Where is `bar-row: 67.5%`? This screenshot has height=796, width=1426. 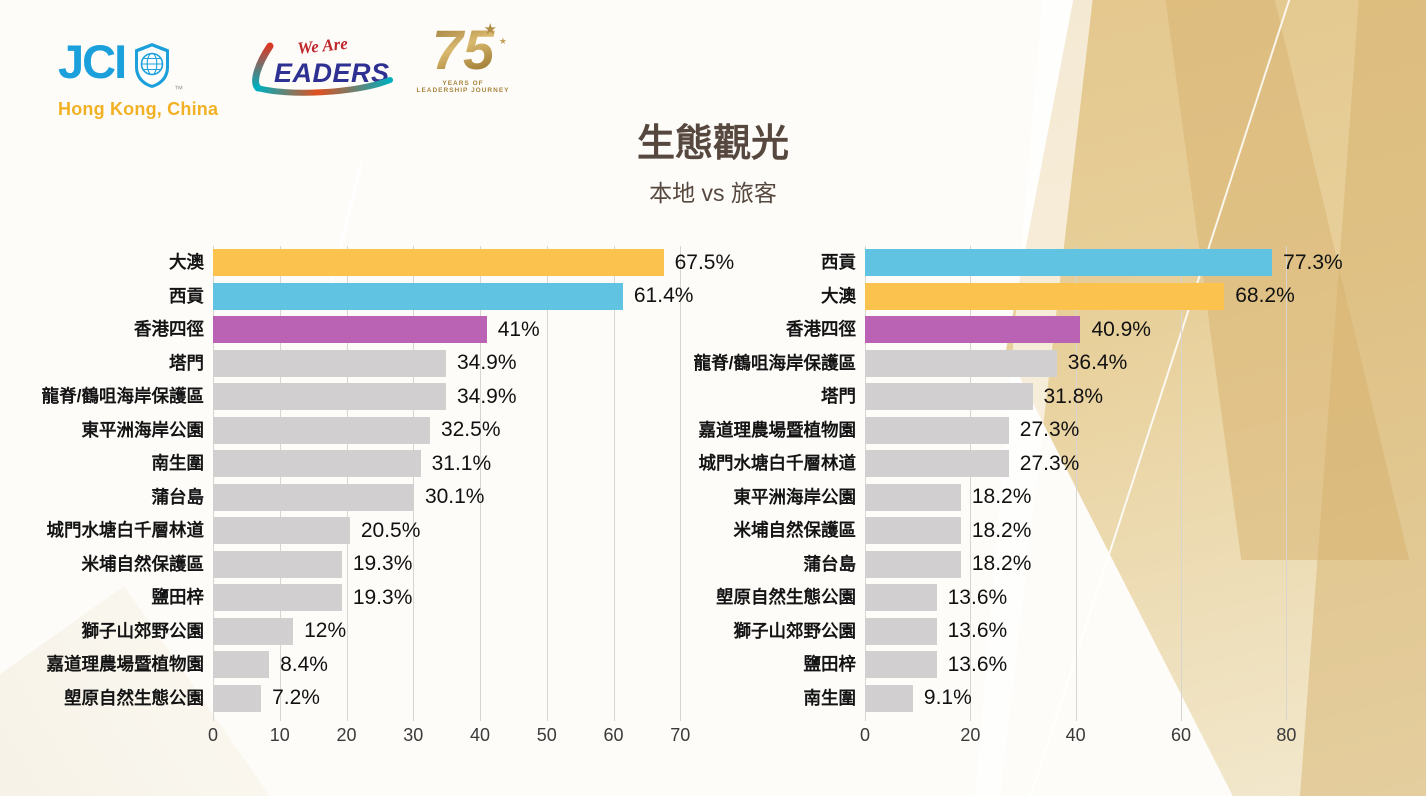 bar-row: 67.5% is located at coordinates (473, 263).